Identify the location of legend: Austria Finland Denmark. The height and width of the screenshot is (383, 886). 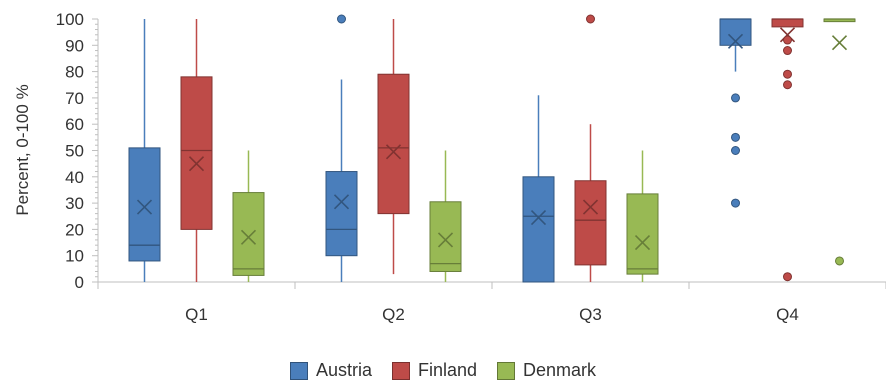
(443, 370).